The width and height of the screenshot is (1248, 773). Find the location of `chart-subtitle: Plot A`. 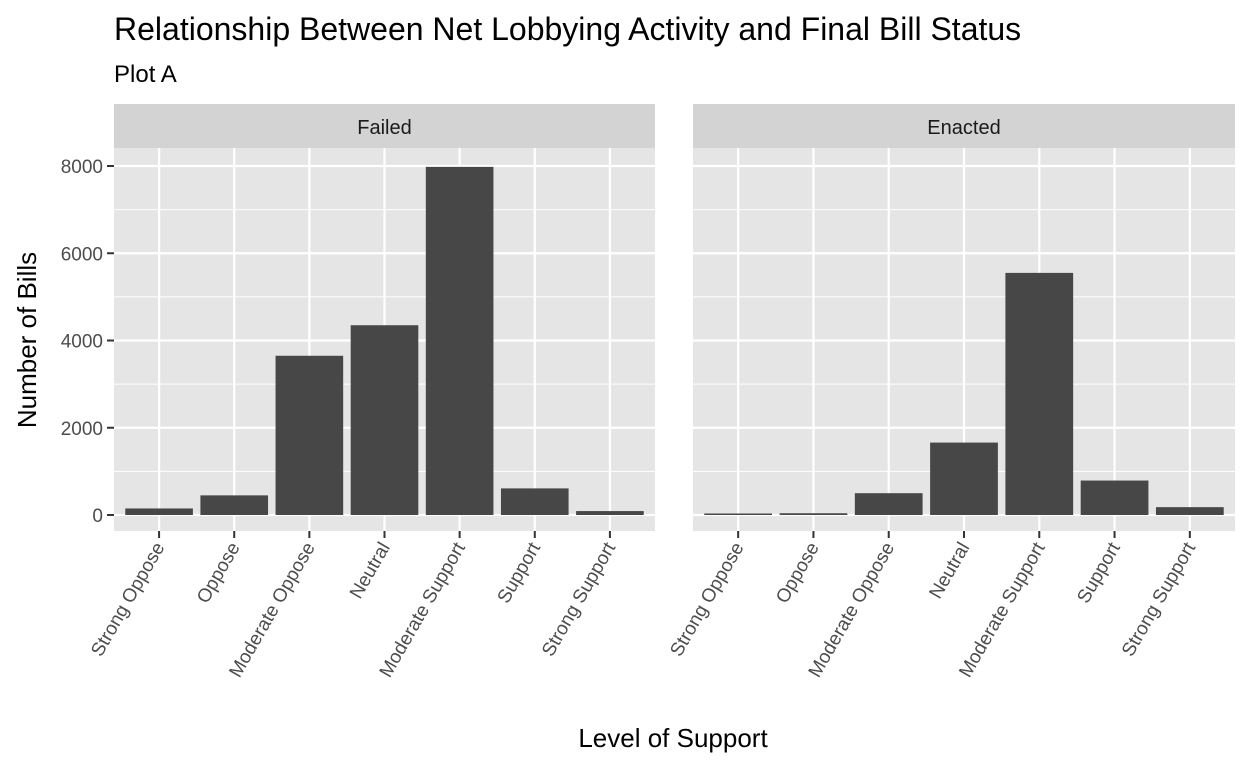

chart-subtitle: Plot A is located at coordinates (145, 74).